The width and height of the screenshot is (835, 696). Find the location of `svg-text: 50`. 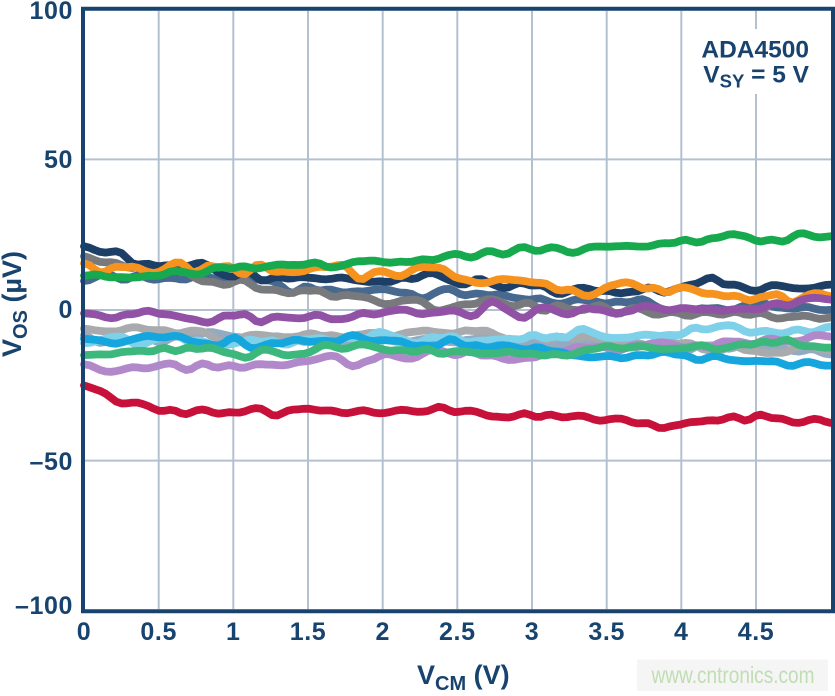

svg-text: 50 is located at coordinates (58, 160).